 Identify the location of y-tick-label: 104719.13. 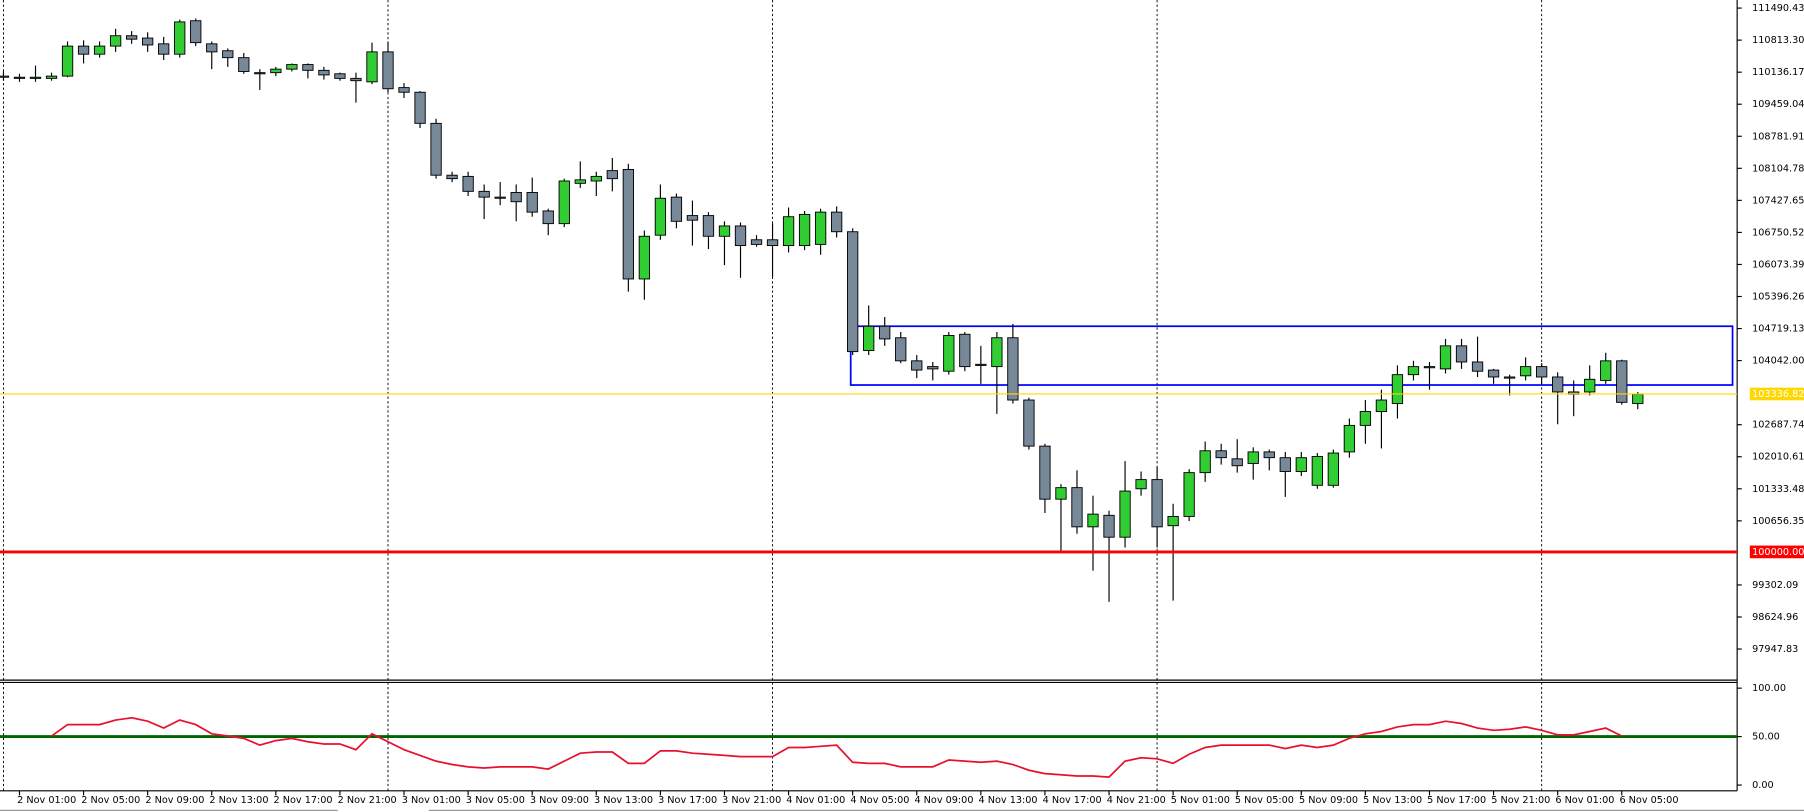
(1778, 329).